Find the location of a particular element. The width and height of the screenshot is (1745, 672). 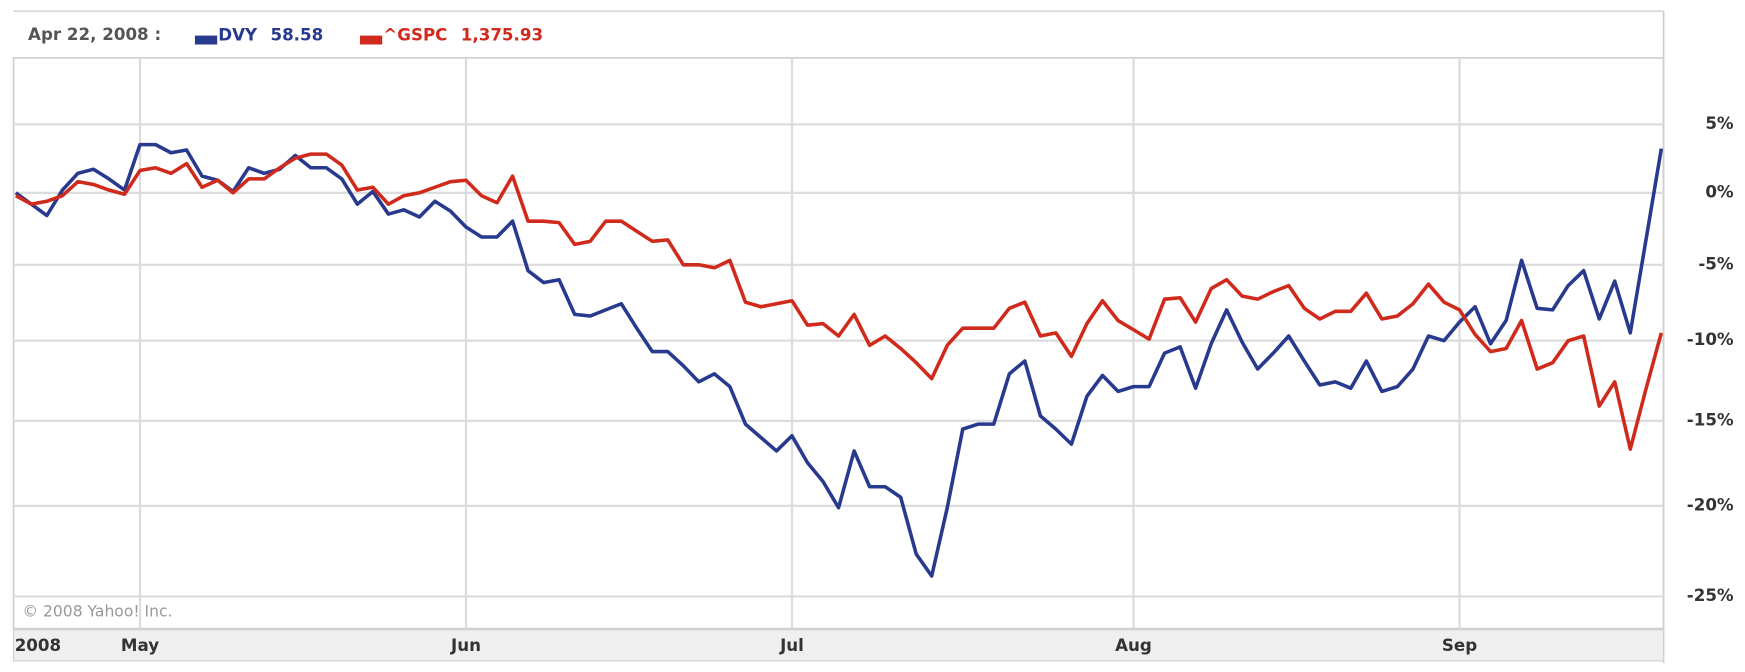

legend-entry: DVY 58.58 is located at coordinates (270, 34).